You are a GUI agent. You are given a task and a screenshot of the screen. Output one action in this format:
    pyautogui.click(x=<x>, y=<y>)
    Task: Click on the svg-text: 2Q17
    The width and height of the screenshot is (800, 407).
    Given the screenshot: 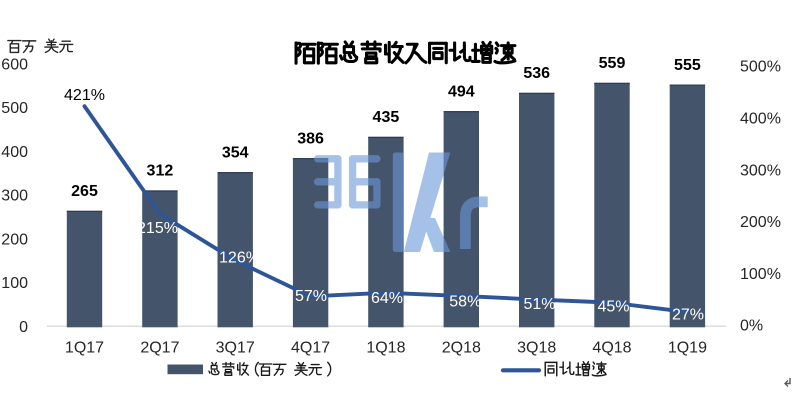 What is the action you would take?
    pyautogui.click(x=159, y=347)
    